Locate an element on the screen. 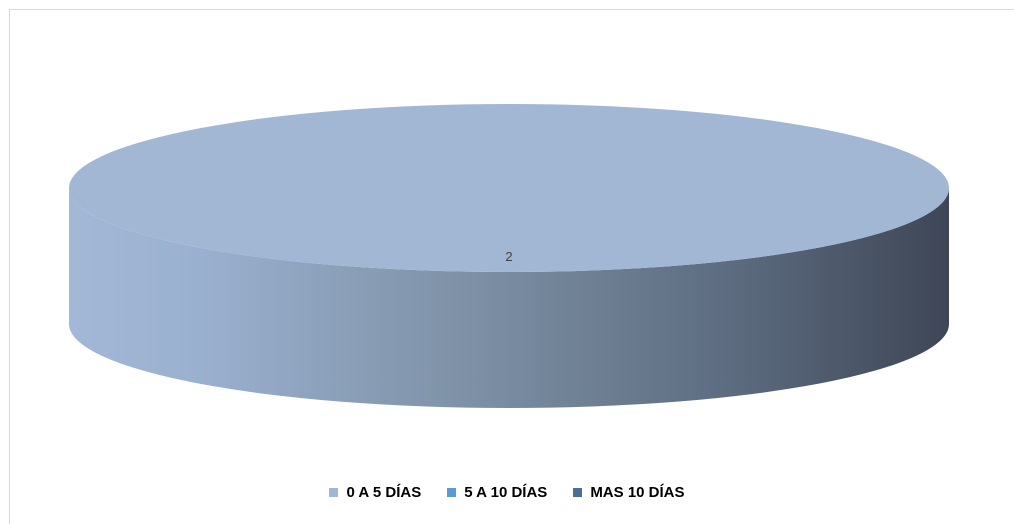 The height and width of the screenshot is (524, 1014). legend-item-5-a-10-dias: 5 A 10 DÍAS is located at coordinates (497, 492).